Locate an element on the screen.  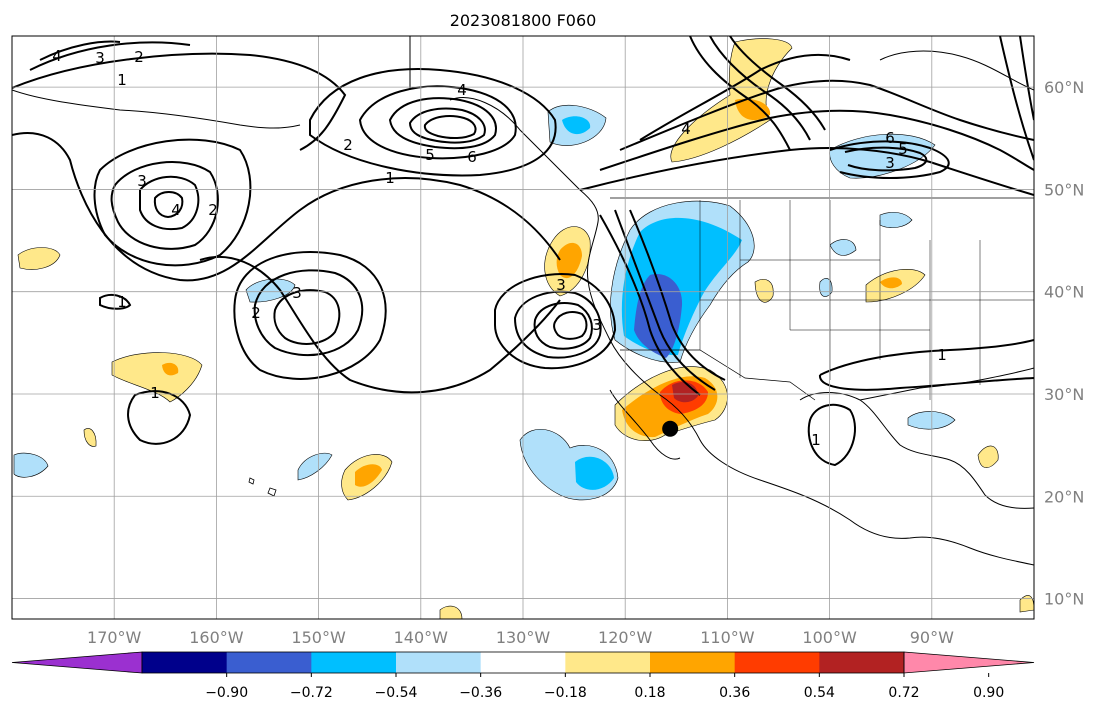
contour-4-westlow is located at coordinates (169, 202).